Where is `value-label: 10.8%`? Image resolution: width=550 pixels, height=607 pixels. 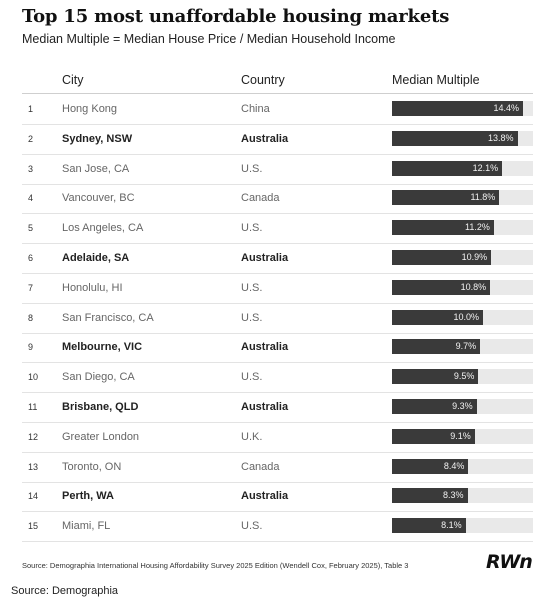
value-label: 10.8% is located at coordinates (473, 286).